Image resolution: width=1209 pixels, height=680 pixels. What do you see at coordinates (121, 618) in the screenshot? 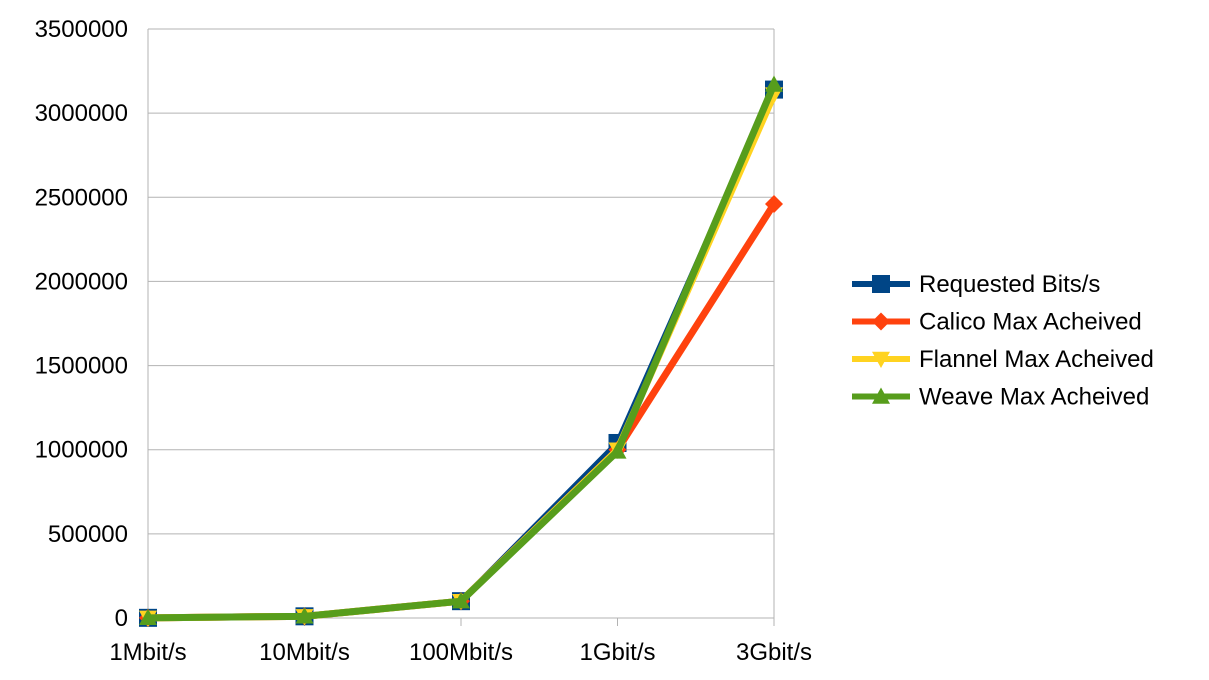
I see `y-tick-label: 0` at bounding box center [121, 618].